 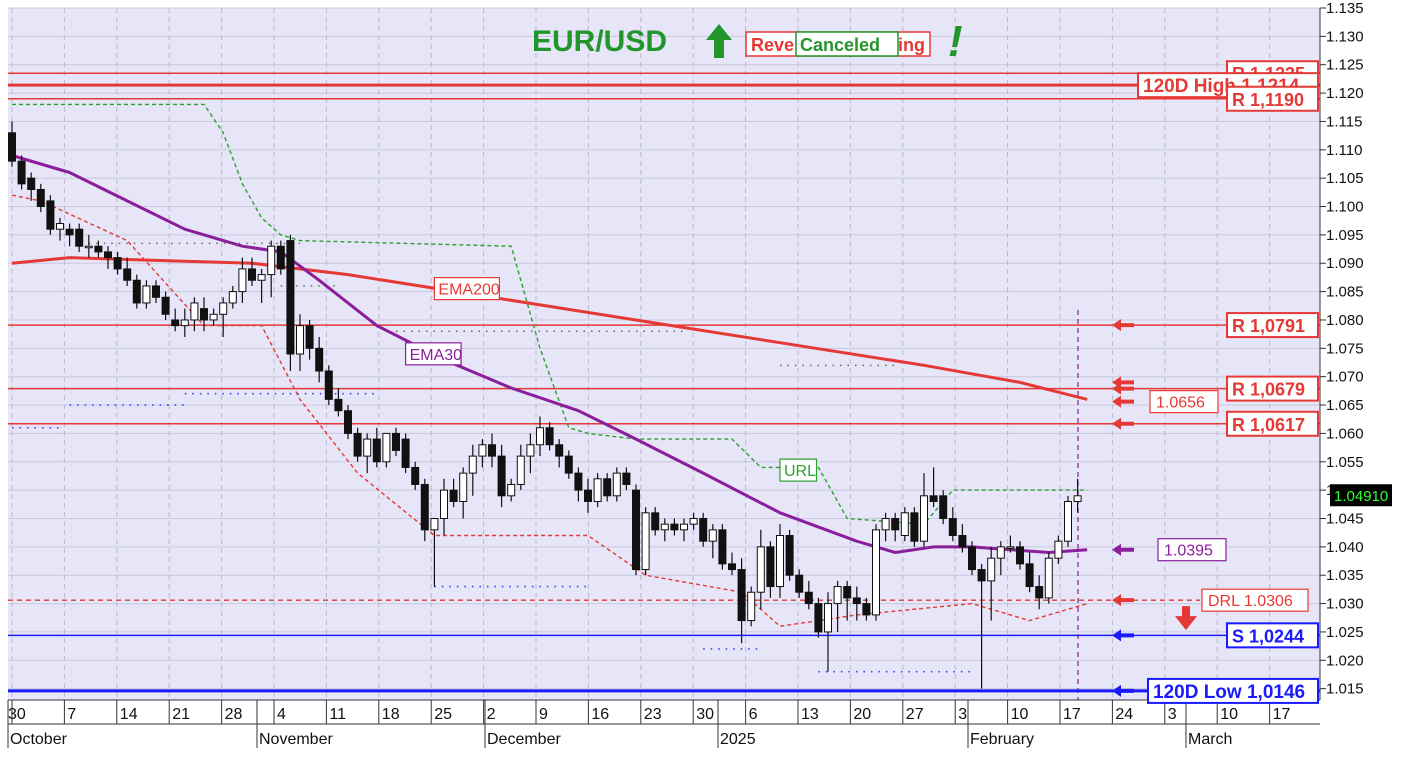 What do you see at coordinates (1345, 689) in the screenshot?
I see `y-tick-label: 1.015` at bounding box center [1345, 689].